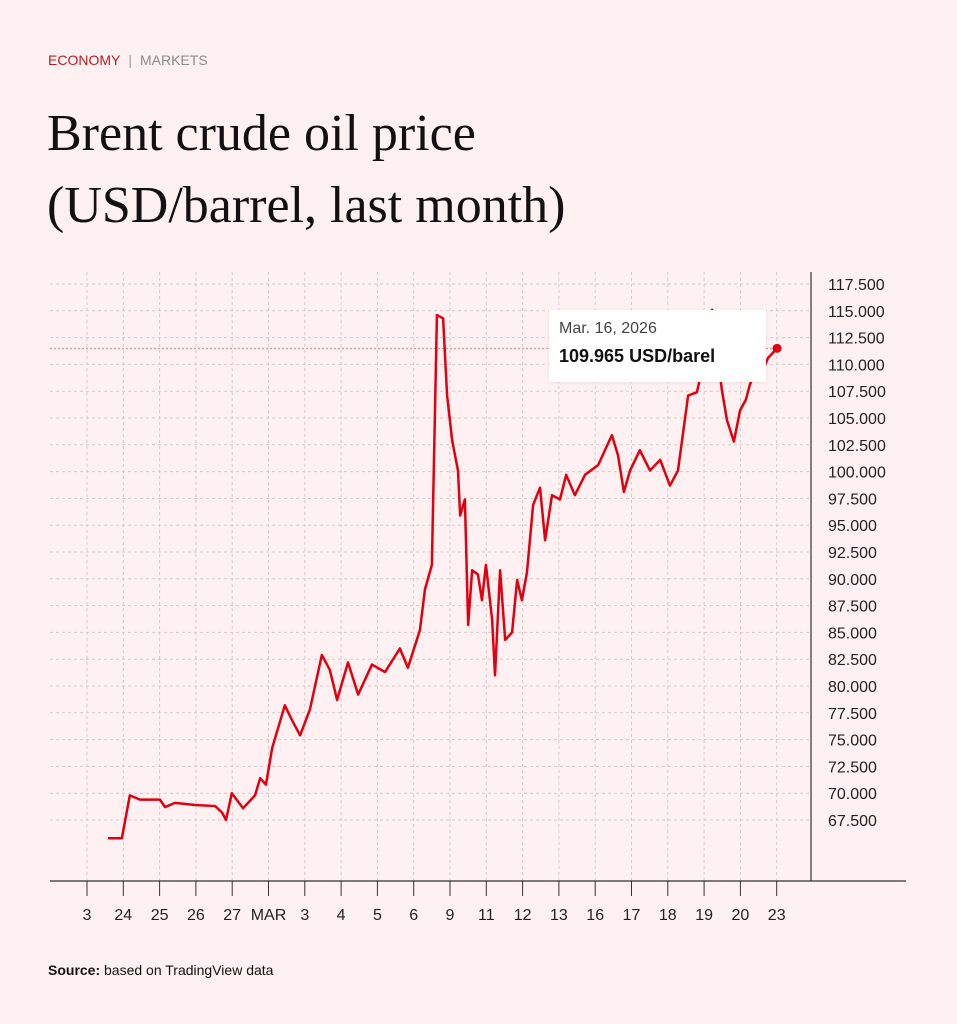  What do you see at coordinates (852, 794) in the screenshot?
I see `y-tick-label: 70.000` at bounding box center [852, 794].